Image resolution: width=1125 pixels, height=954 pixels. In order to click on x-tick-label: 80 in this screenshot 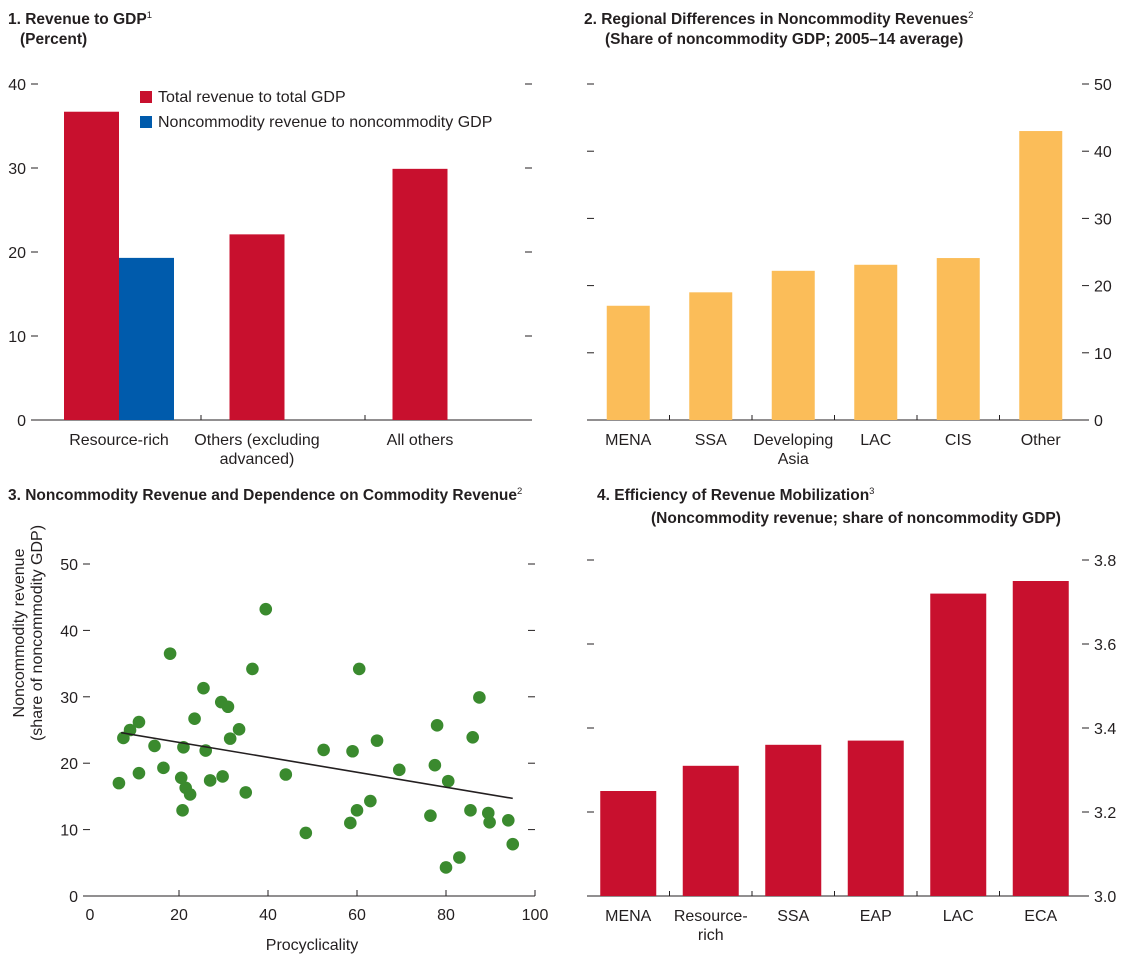, I will do `click(446, 915)`.